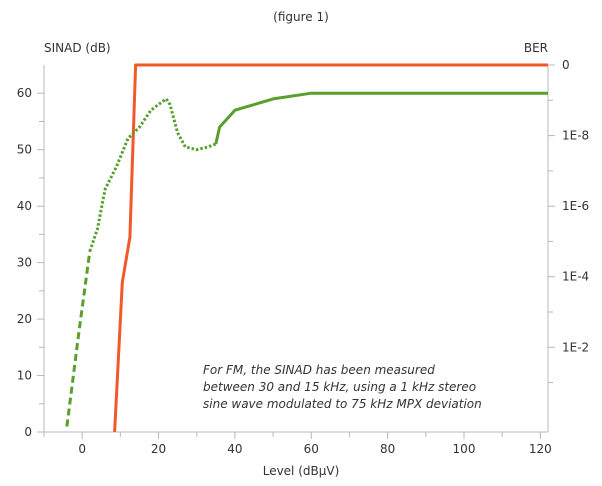 This screenshot has width=602, height=486. What do you see at coordinates (28, 432) in the screenshot?
I see `y-tick-label-left: 0` at bounding box center [28, 432].